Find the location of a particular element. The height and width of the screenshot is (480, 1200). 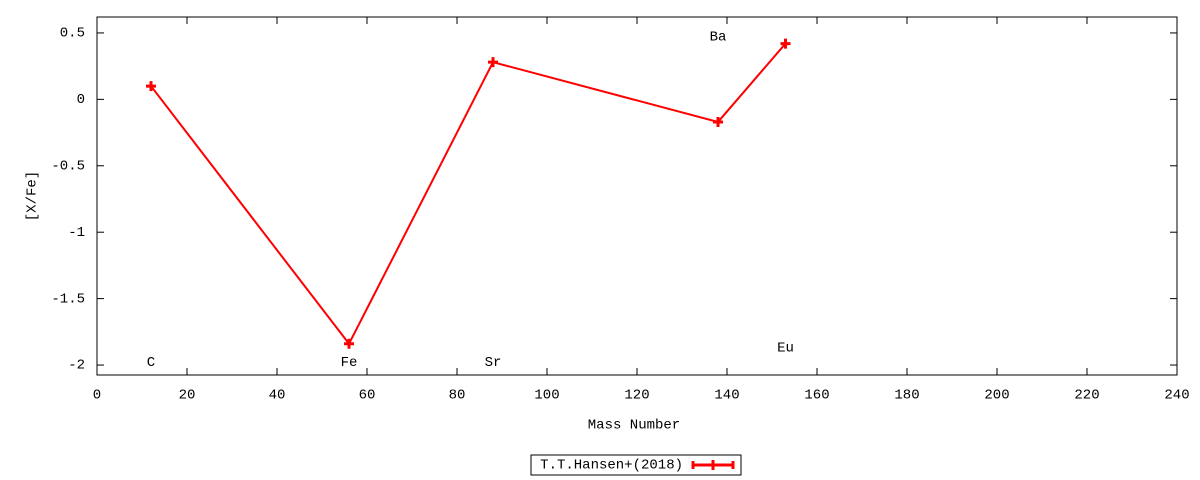

x-tick-label: 120 is located at coordinates (636, 396).